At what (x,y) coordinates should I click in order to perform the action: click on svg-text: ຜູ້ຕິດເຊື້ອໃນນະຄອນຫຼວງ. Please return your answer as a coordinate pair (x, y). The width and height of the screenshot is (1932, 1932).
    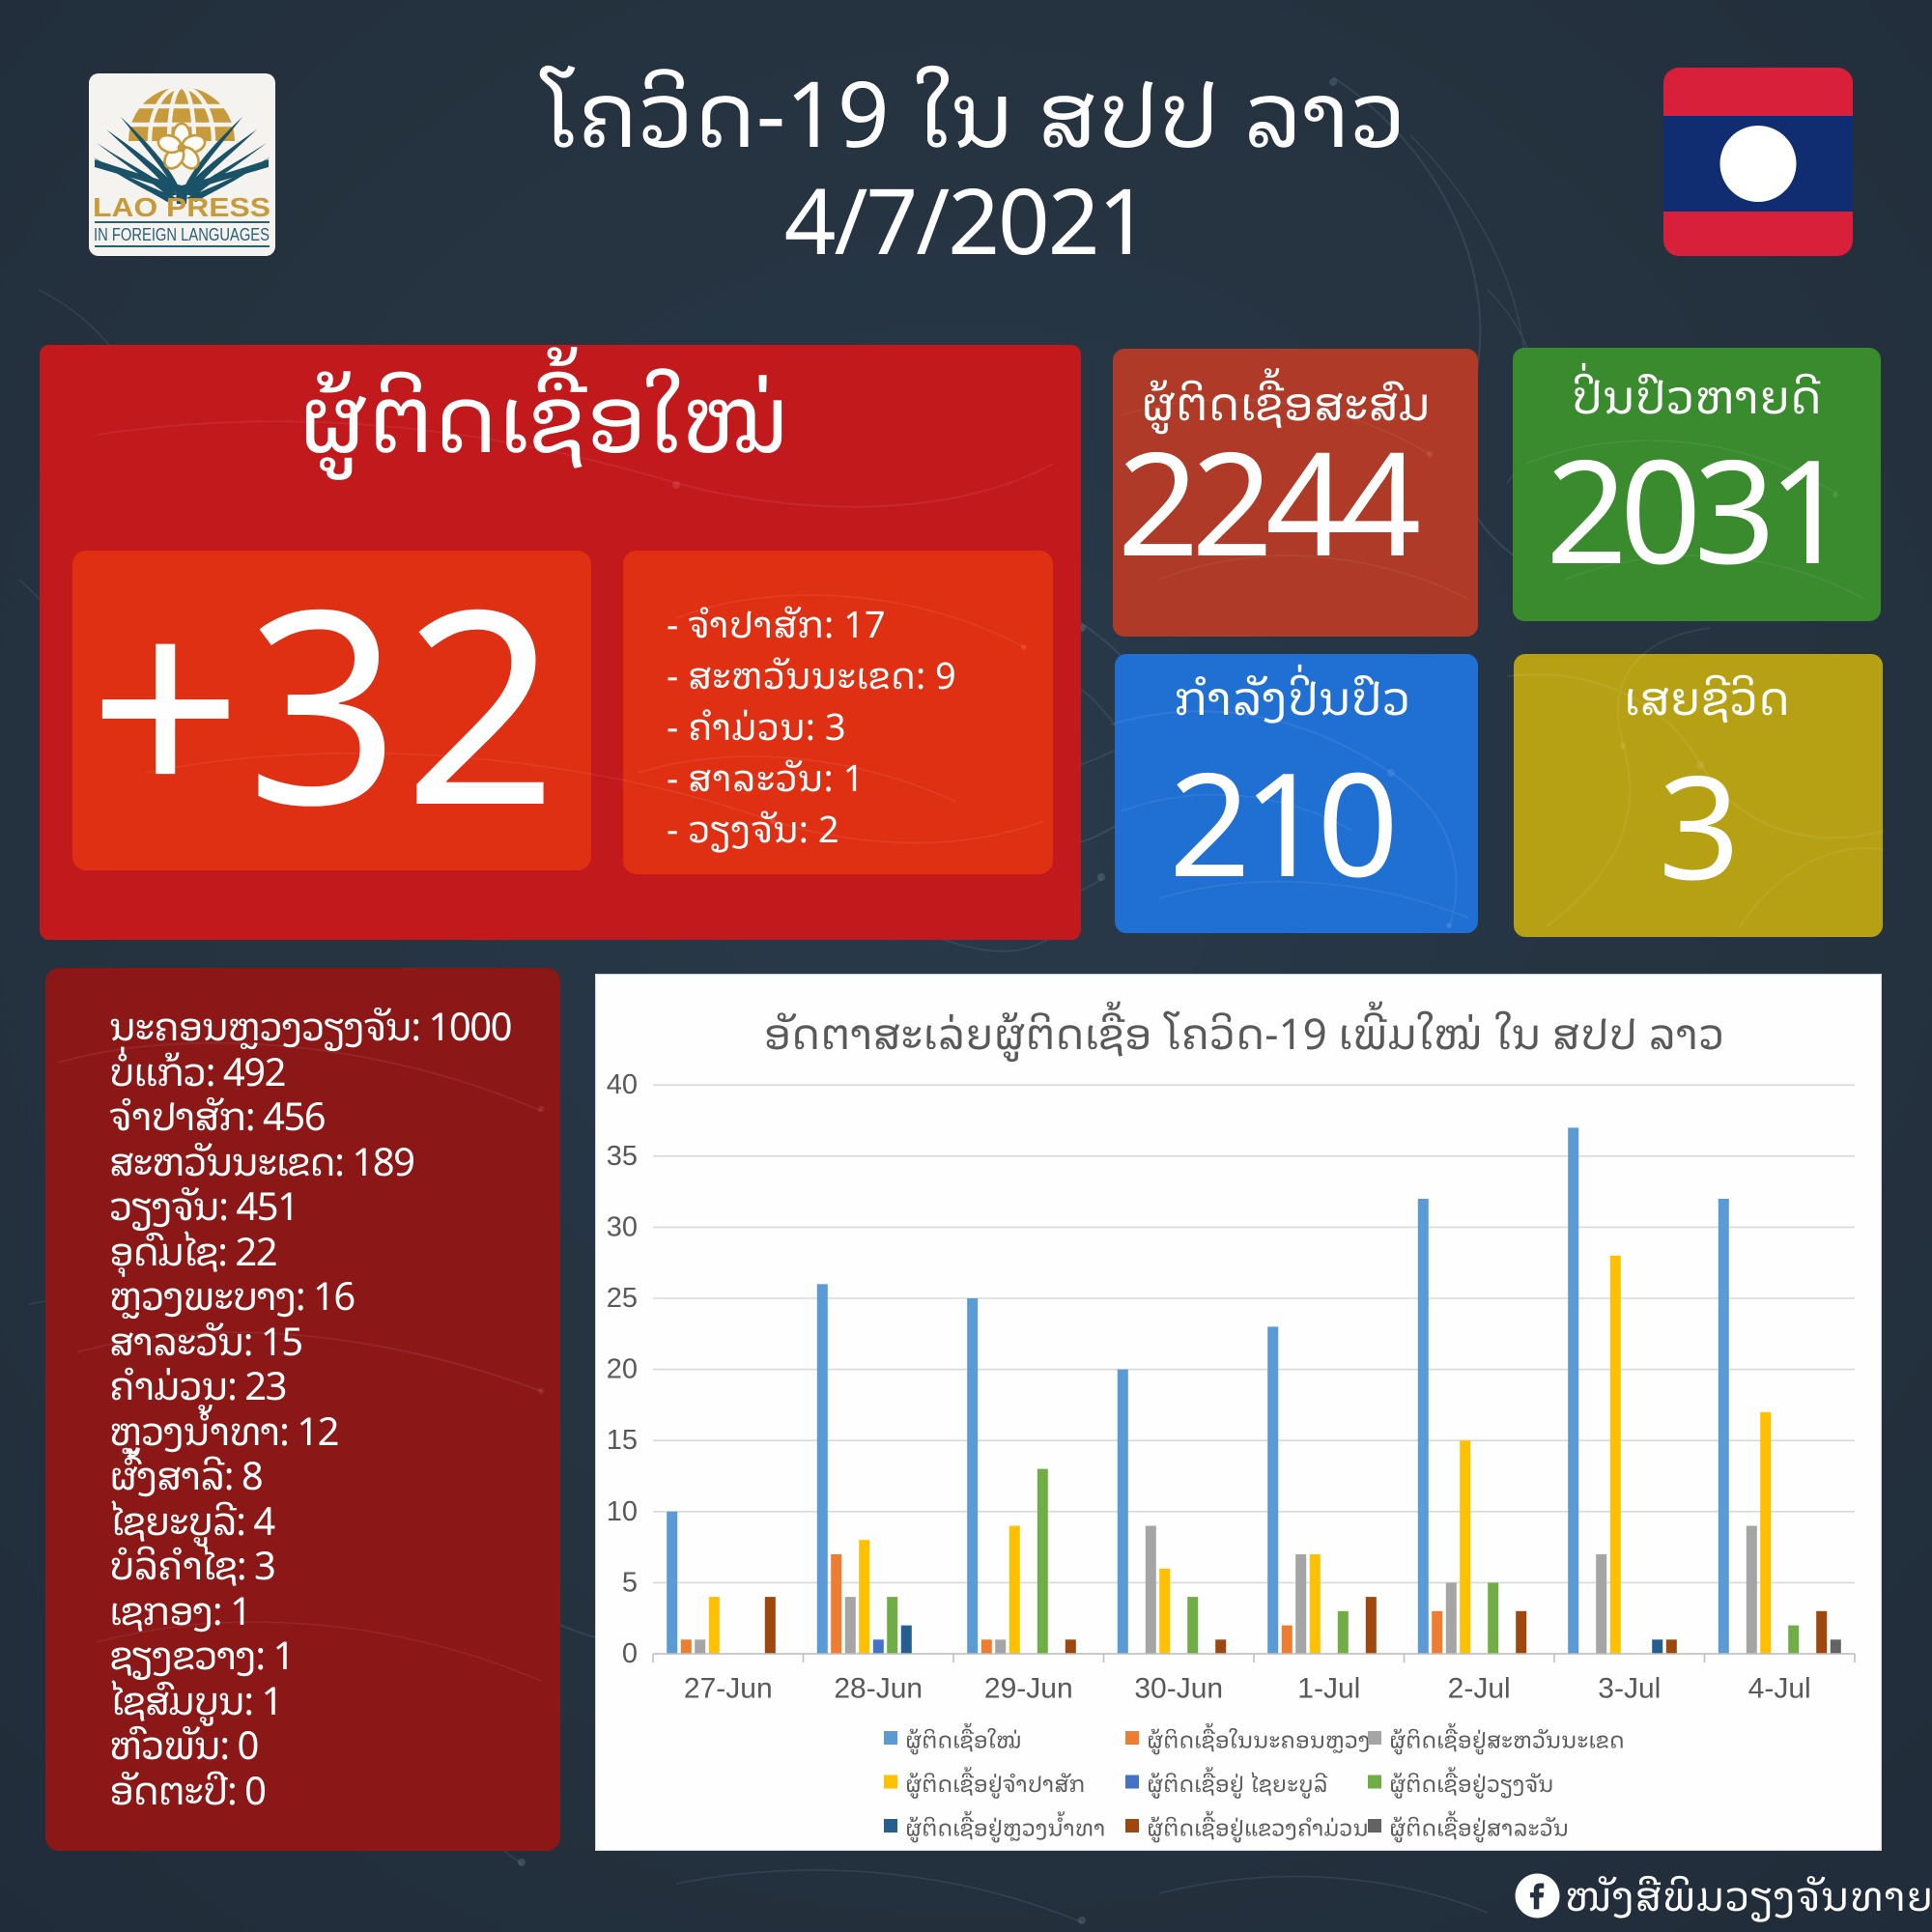
    Looking at the image, I should click on (1259, 1739).